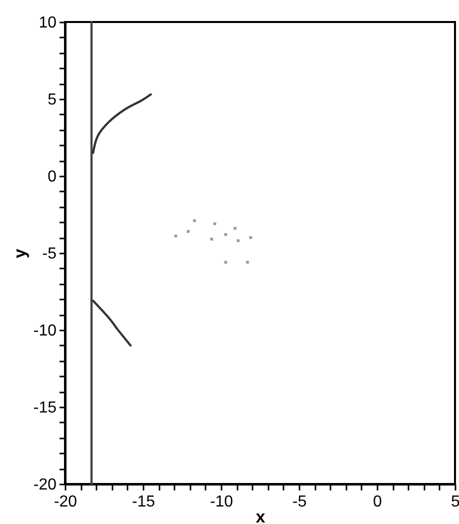  Describe the element at coordinates (49, 254) in the screenshot. I see `y-tick-label: -5` at that location.